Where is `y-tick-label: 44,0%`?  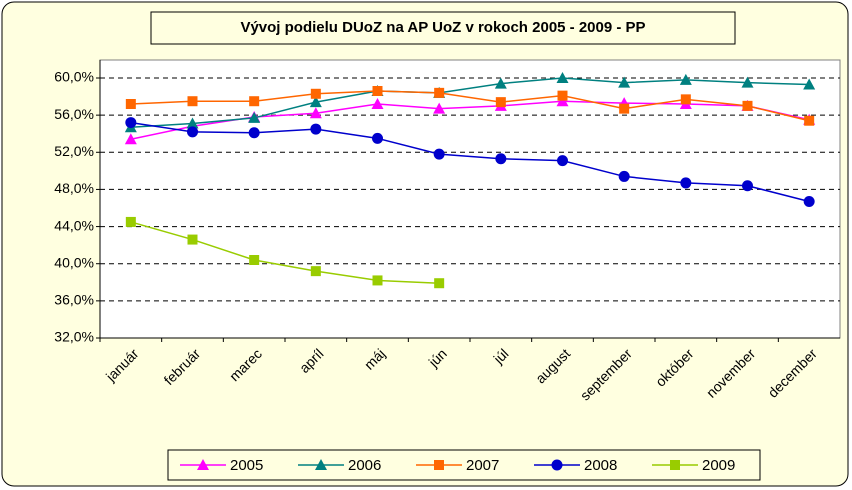
y-tick-label: 44,0% is located at coordinates (74, 225).